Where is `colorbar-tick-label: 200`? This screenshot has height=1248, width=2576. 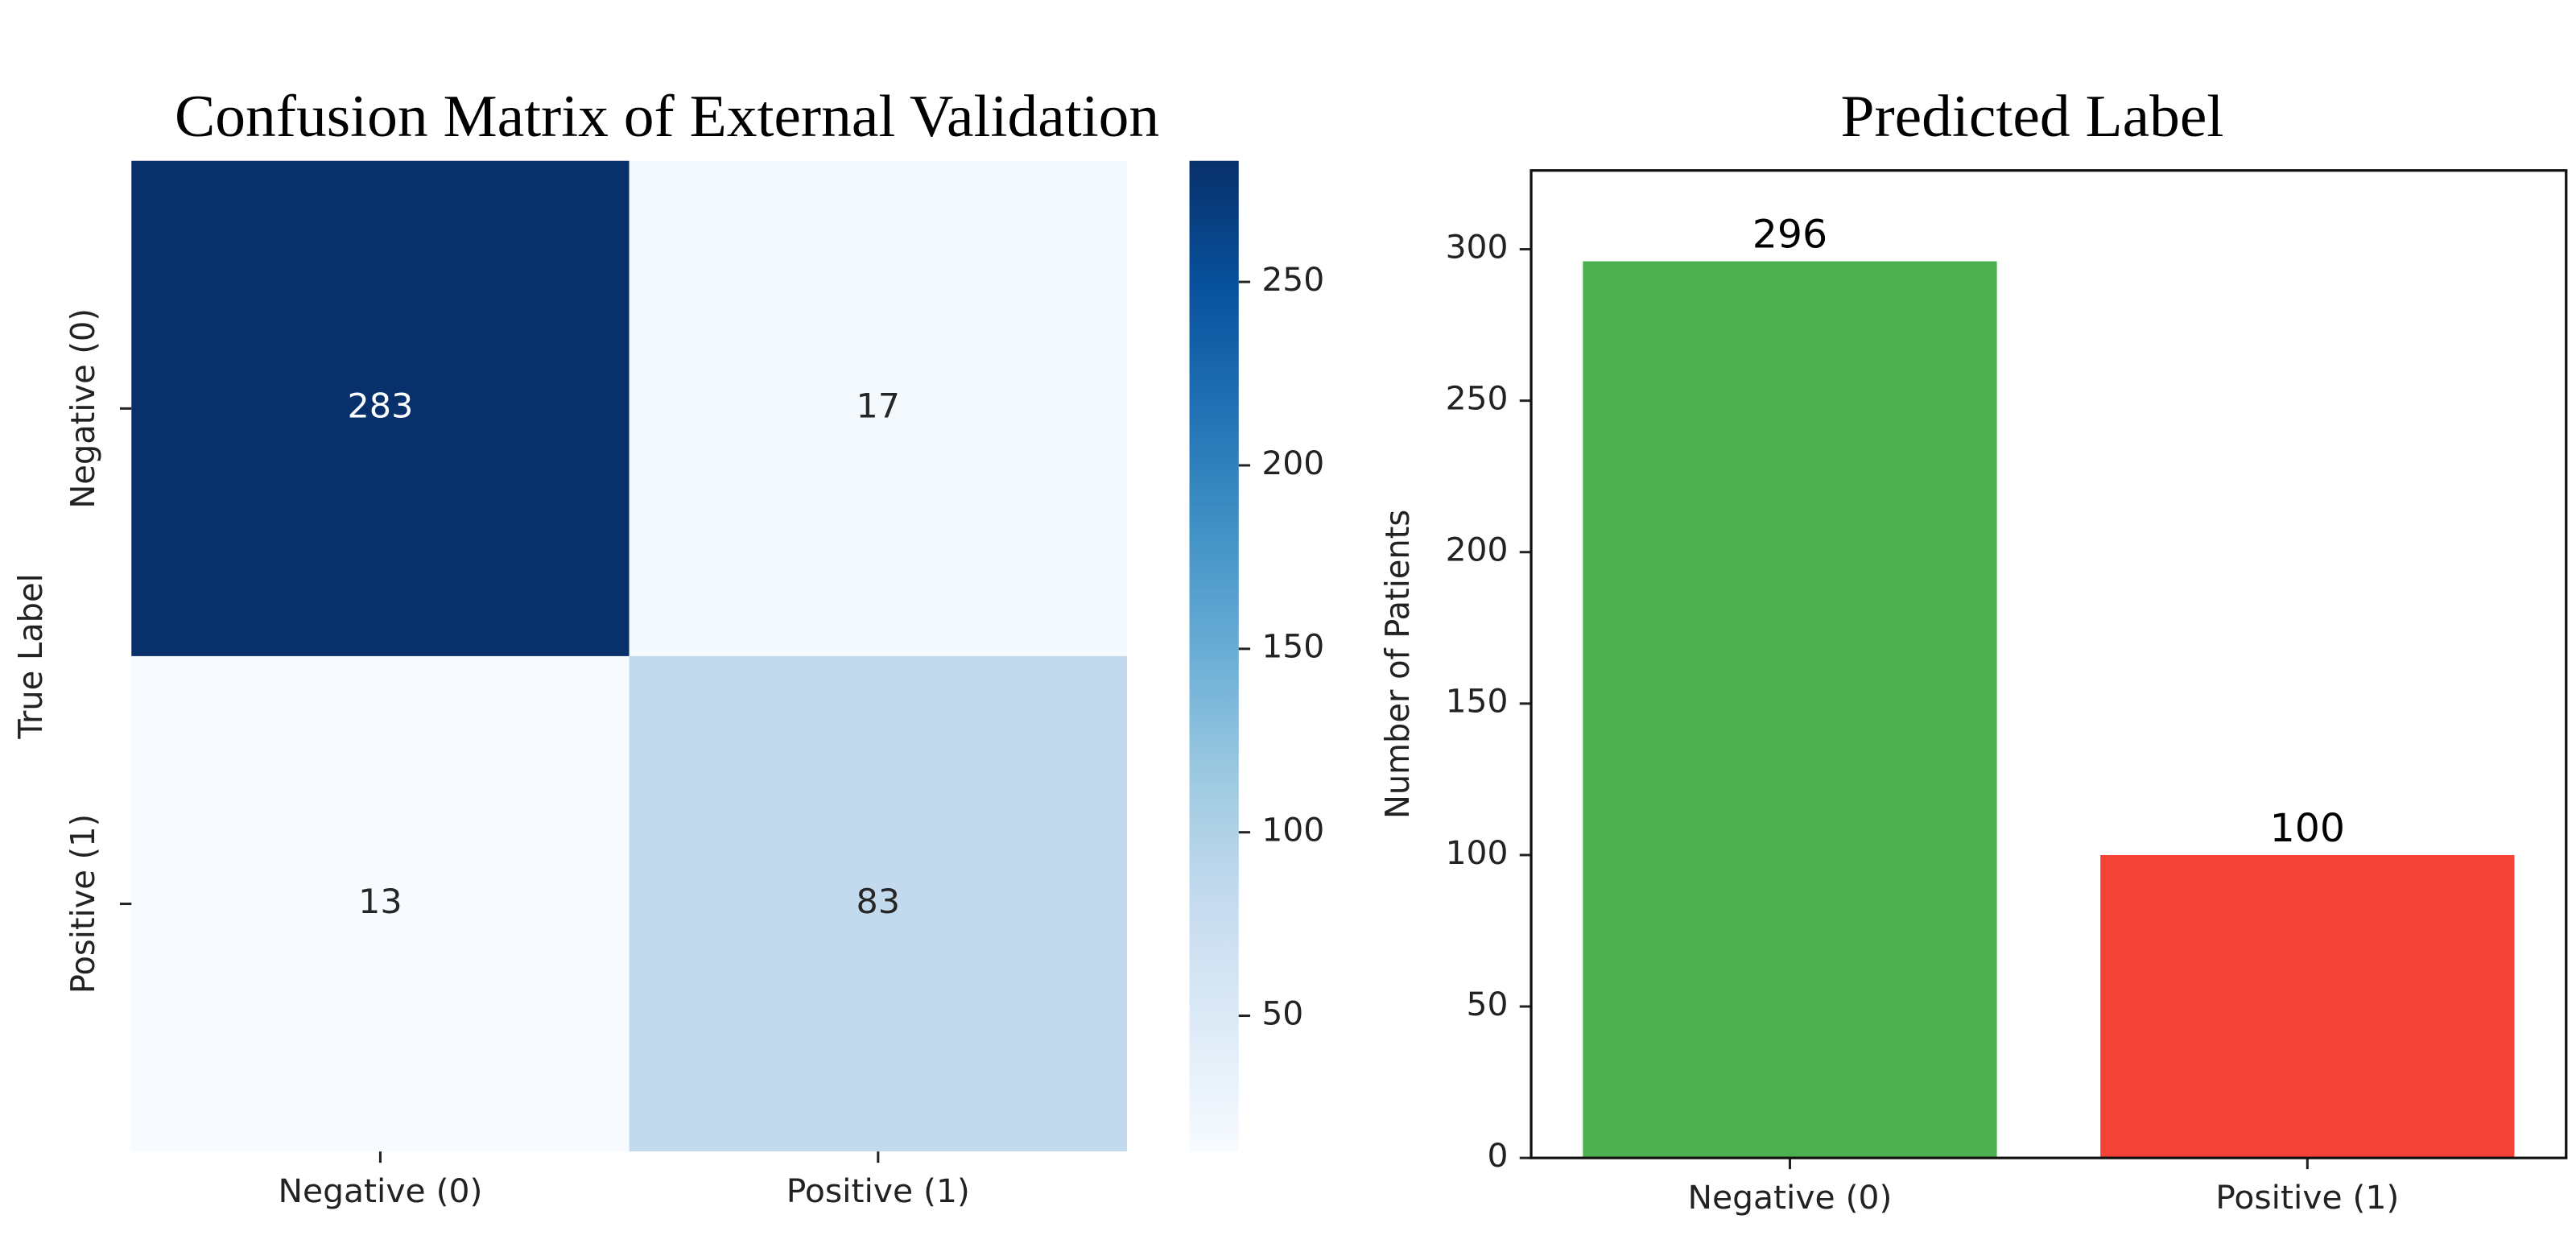
colorbar-tick-label: 200 is located at coordinates (1292, 463).